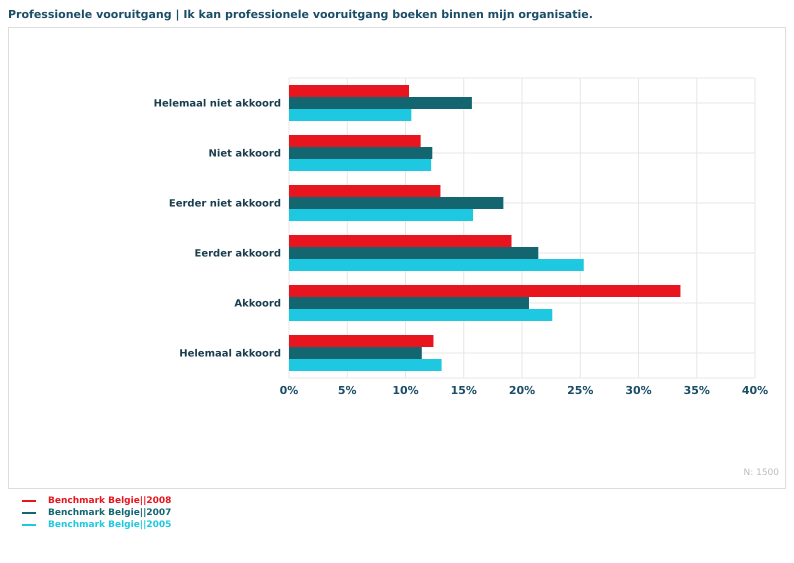 The height and width of the screenshot is (563, 794). What do you see at coordinates (224, 204) in the screenshot?
I see `y-tick-label: Eerder niet akkoord` at bounding box center [224, 204].